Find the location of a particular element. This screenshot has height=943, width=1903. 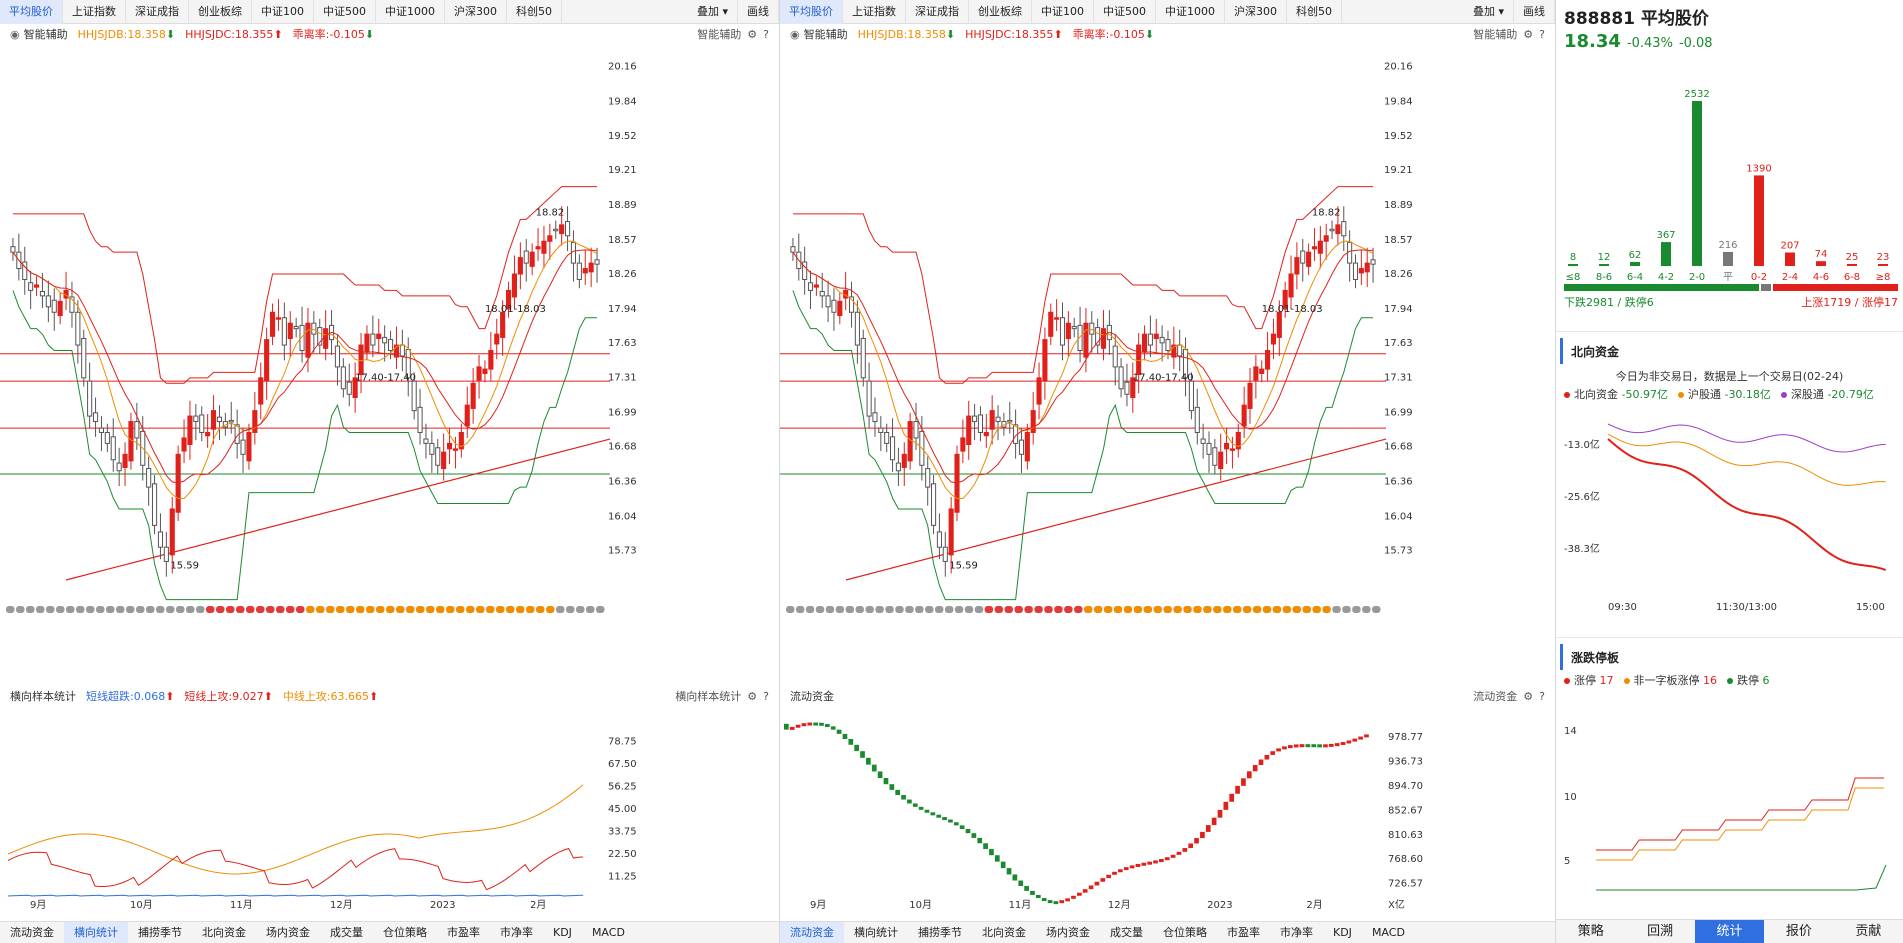

y-tick-label: 22.50 is located at coordinates (622, 854).